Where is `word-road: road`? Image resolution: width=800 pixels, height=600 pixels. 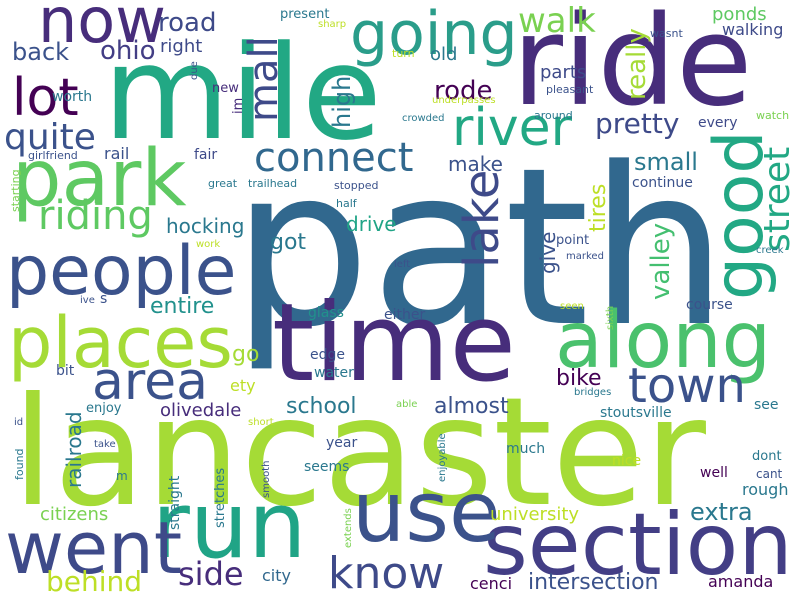 word-road: road is located at coordinates (187, 23).